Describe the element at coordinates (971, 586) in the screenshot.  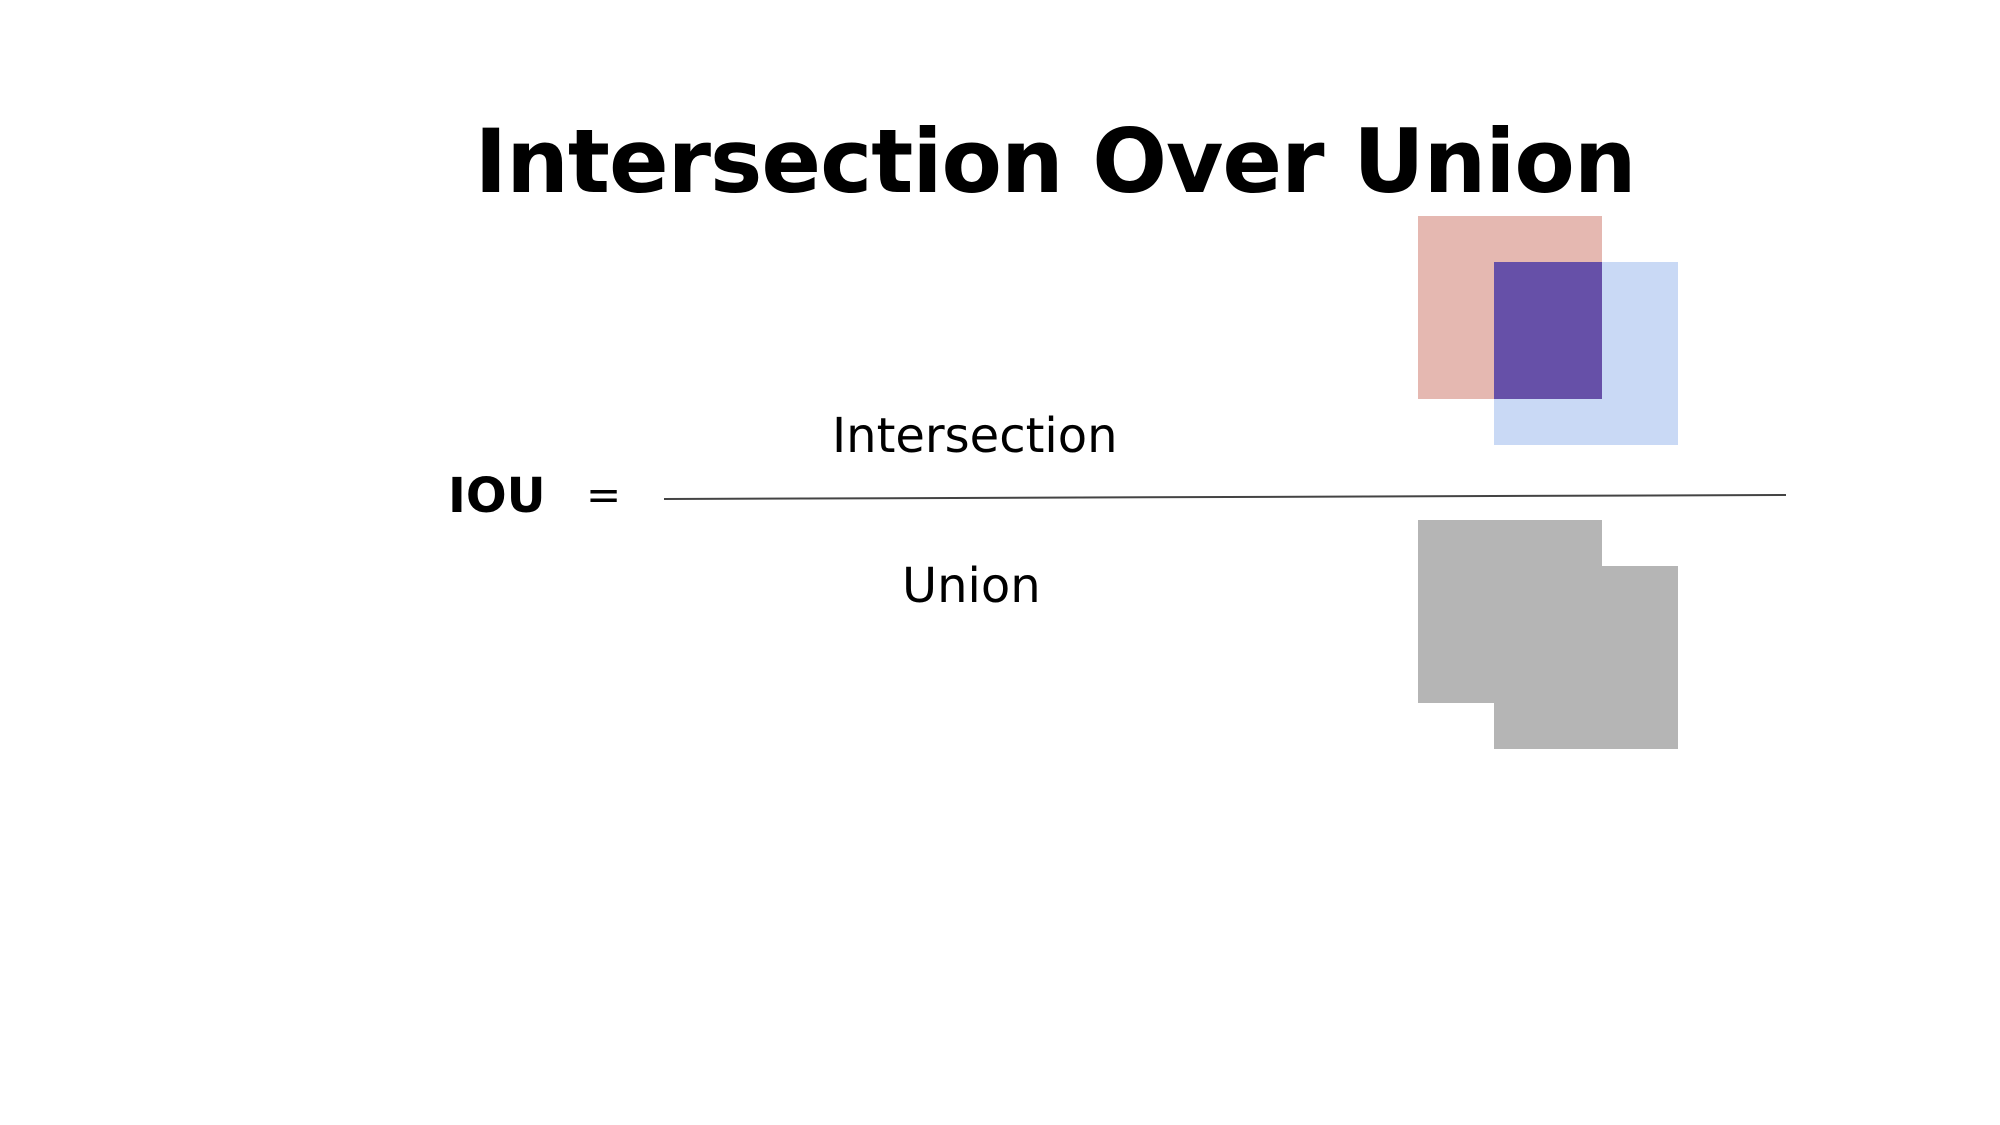
I see `denominator-label: Union` at that location.